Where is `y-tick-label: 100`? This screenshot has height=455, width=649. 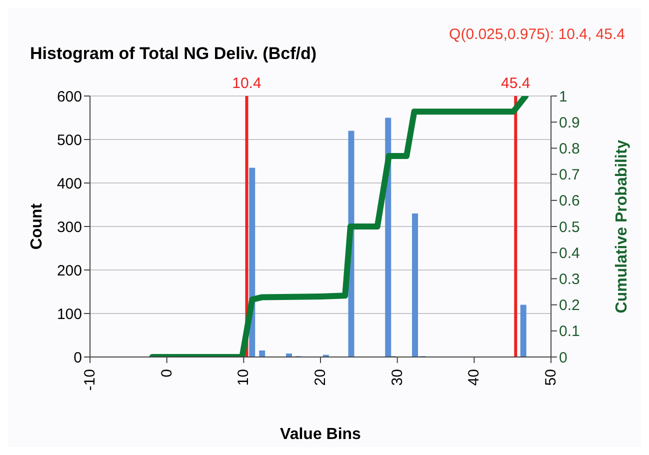
y-tick-label: 100 is located at coordinates (69, 314).